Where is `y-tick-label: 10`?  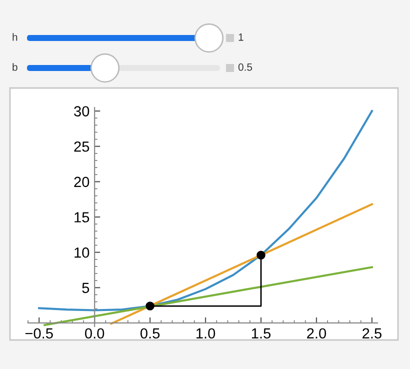
y-tick-label: 10 is located at coordinates (82, 252).